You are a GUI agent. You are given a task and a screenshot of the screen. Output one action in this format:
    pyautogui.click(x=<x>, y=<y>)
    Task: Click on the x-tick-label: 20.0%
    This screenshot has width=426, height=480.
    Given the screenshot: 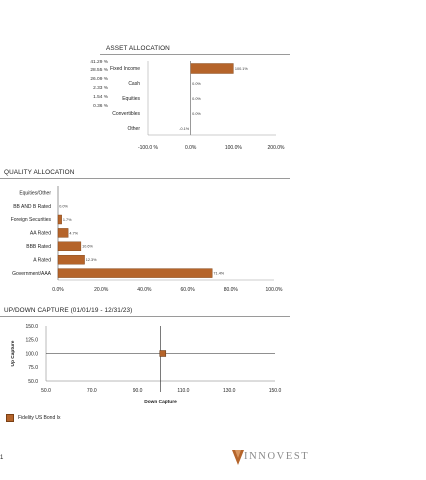 What is the action you would take?
    pyautogui.click(x=101, y=290)
    